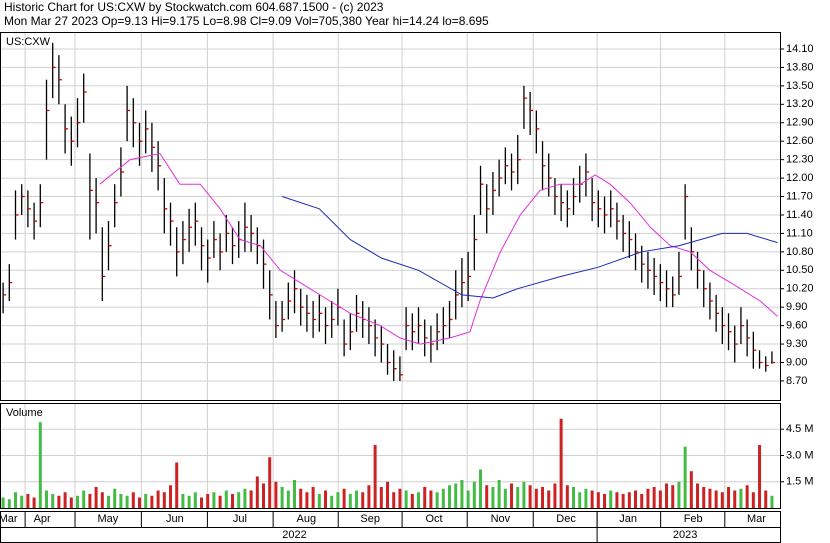  Describe the element at coordinates (529, 247) in the screenshot. I see `moving-average` at that location.